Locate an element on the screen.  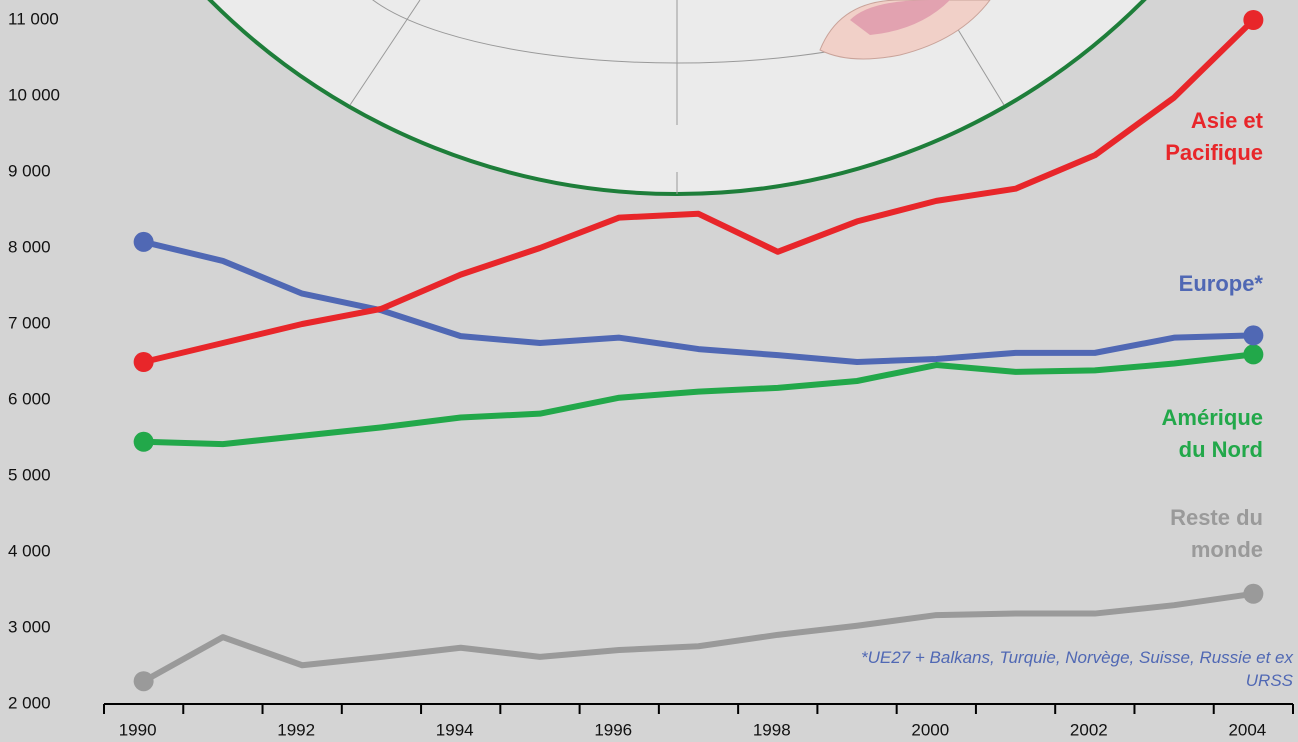
x-tick-label: 1996 is located at coordinates (613, 729).